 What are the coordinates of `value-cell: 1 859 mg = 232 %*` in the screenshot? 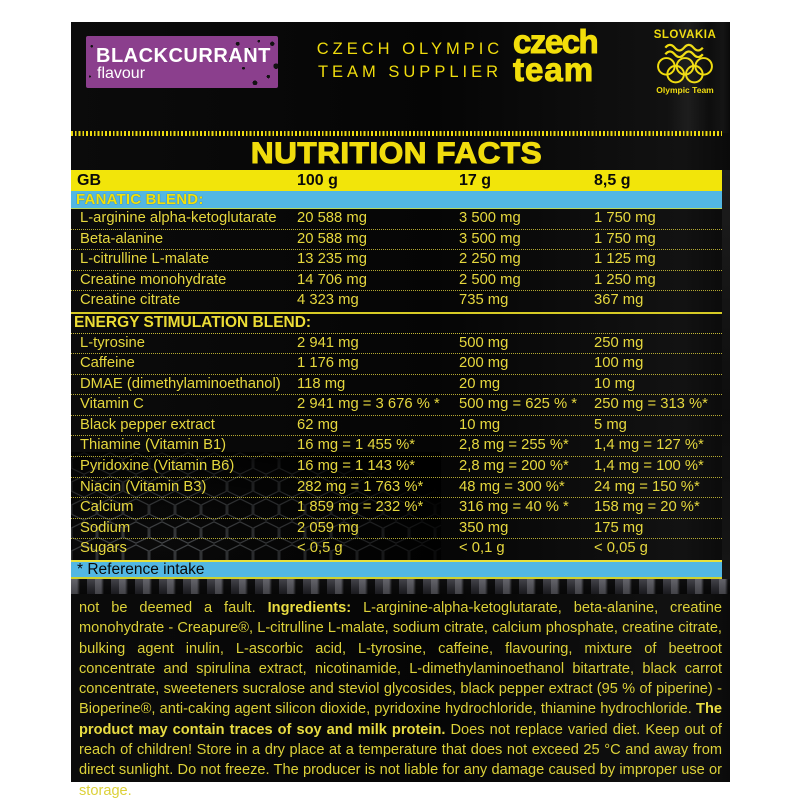 It's located at (360, 507).